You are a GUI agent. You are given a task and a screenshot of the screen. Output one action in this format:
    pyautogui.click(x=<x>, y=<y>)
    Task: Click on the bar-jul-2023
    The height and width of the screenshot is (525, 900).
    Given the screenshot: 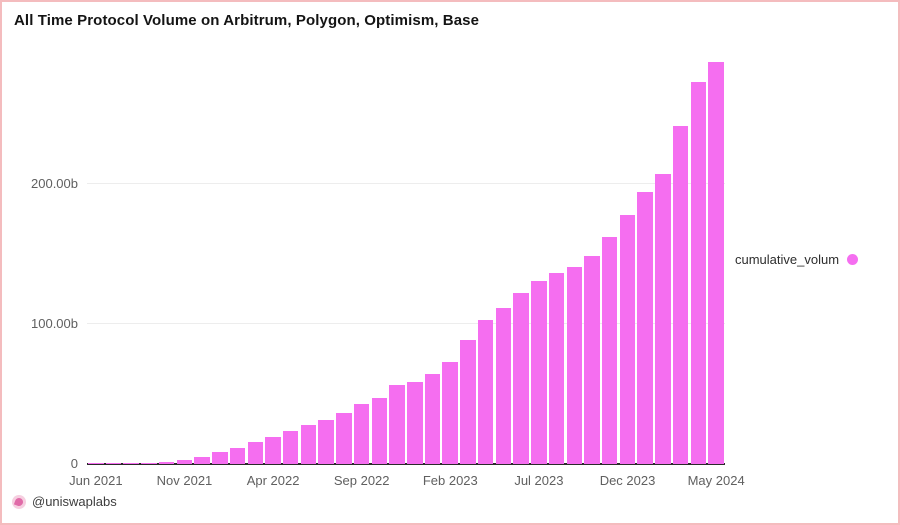 What is the action you would take?
    pyautogui.click(x=539, y=372)
    